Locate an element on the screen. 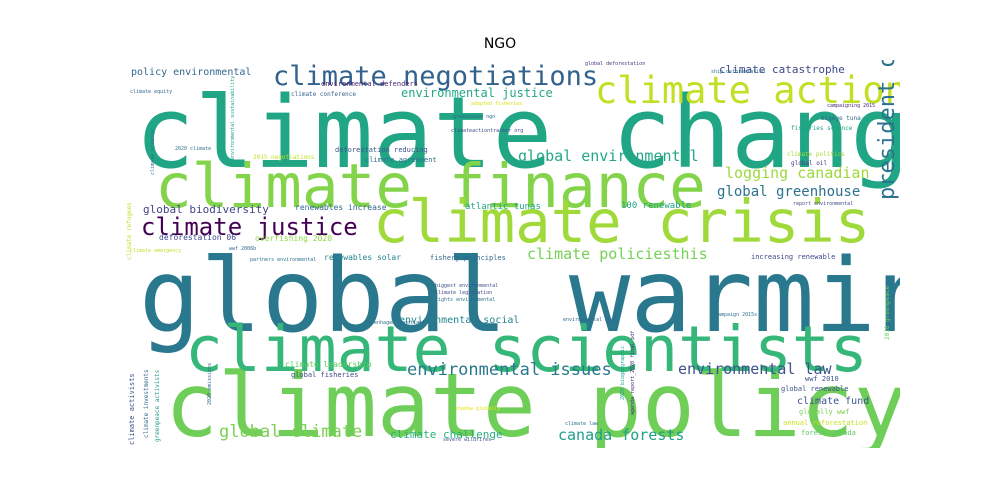 The width and height of the screenshot is (1000, 500). wordcloud-word: wwf 2010 is located at coordinates (822, 379).